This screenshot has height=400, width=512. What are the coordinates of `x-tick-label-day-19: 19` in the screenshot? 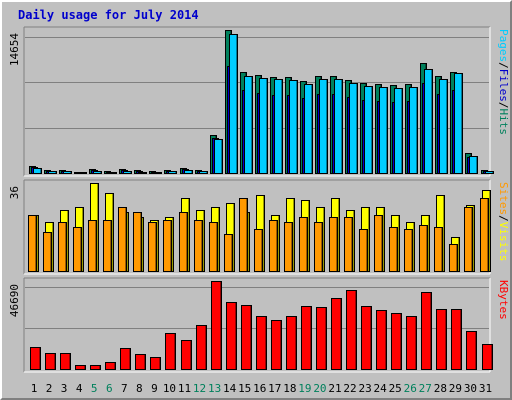 It's located at (304, 388).